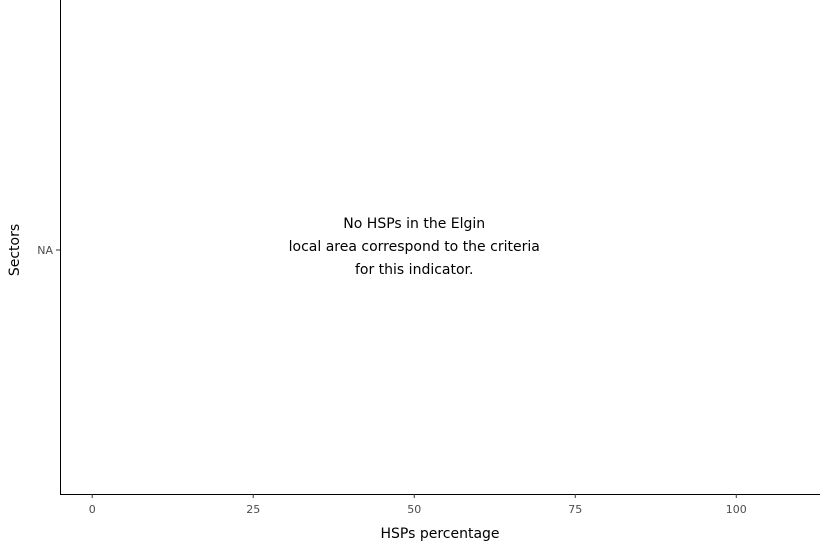 Image resolution: width=820 pixels, height=546 pixels. I want to click on x-axis-title: HSPs percentage, so click(439, 534).